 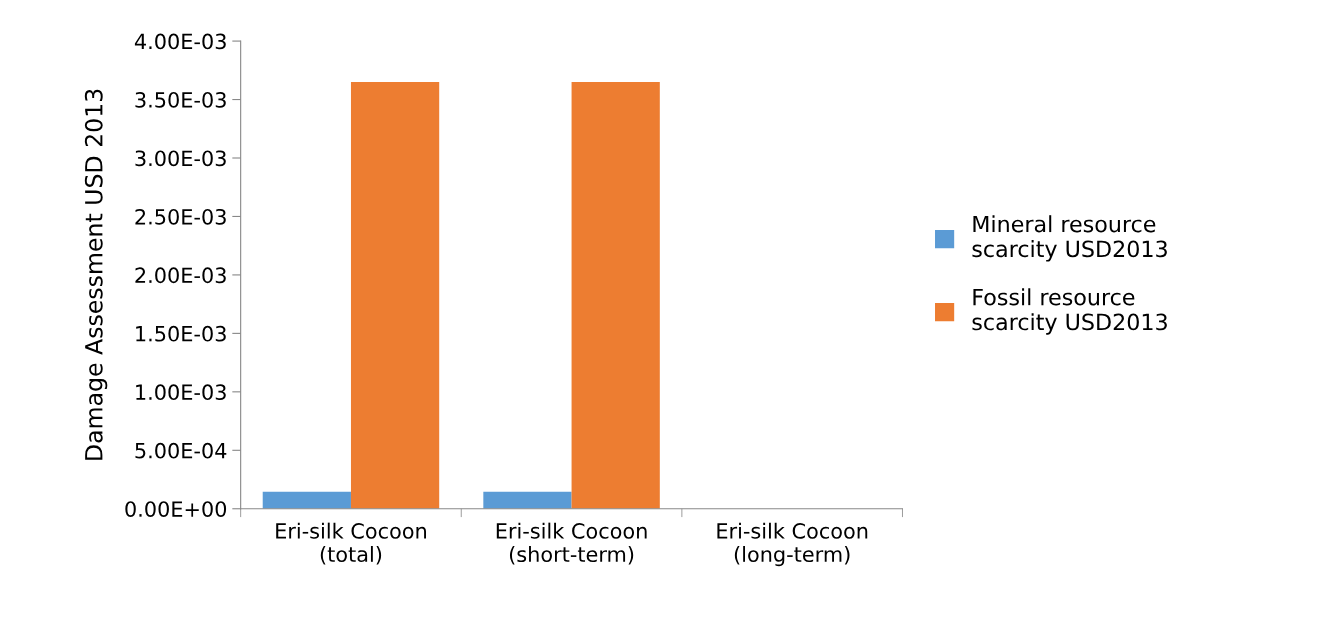 I want to click on legend-label: Mineral resource scarcity USD2013, so click(x=1069, y=238).